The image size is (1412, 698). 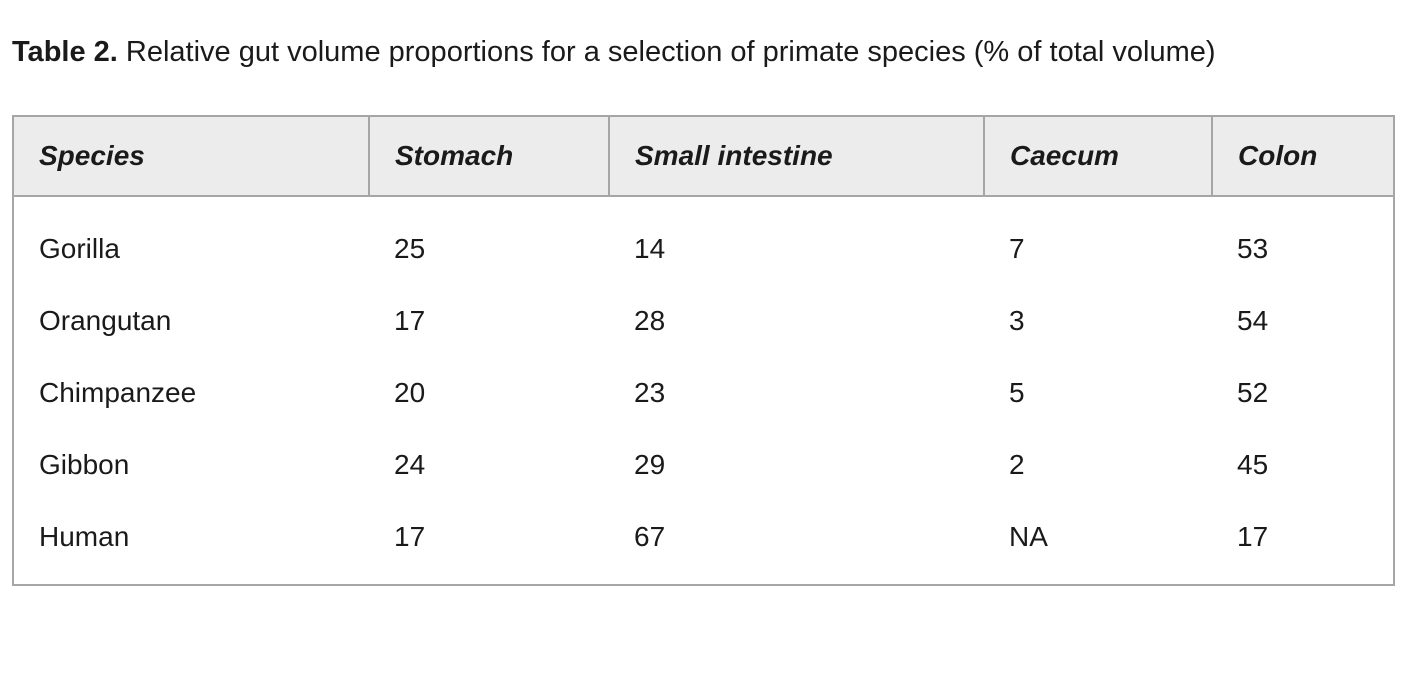 What do you see at coordinates (105, 320) in the screenshot?
I see `cell-species: Orangutan` at bounding box center [105, 320].